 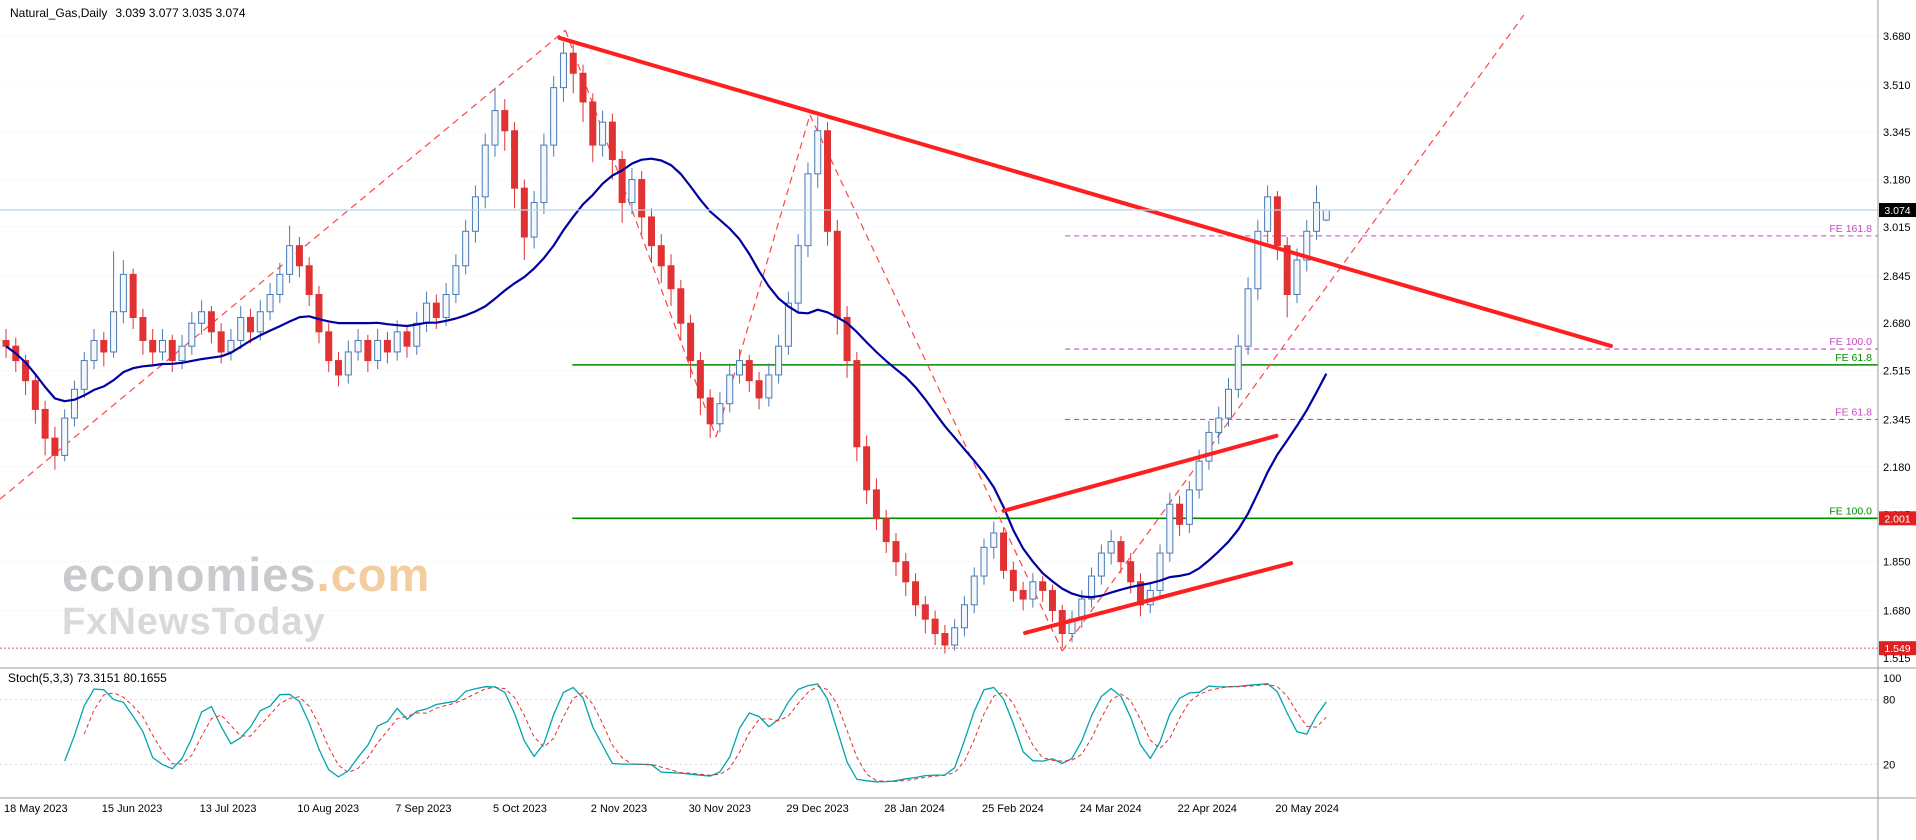 What do you see at coordinates (328, 809) in the screenshot?
I see `svg-text: 10 Aug 2023` at bounding box center [328, 809].